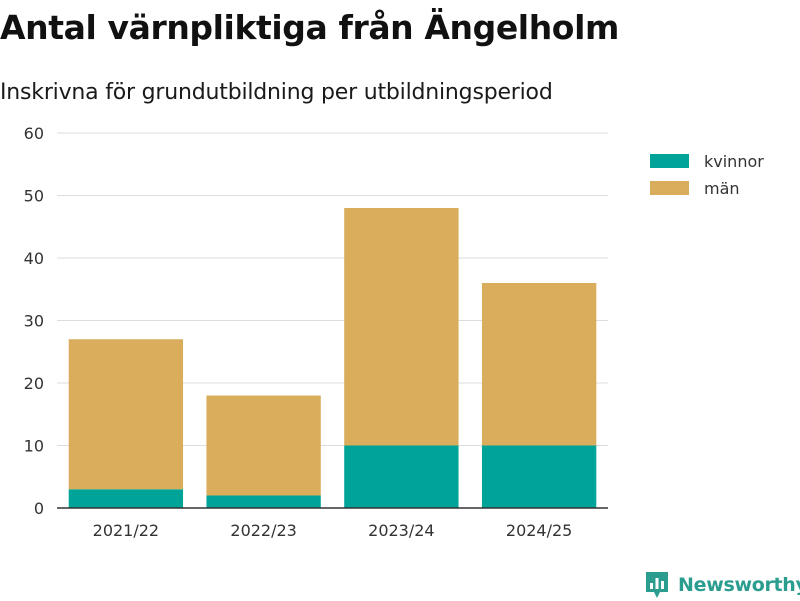 Image resolution: width=800 pixels, height=601 pixels. What do you see at coordinates (739, 585) in the screenshot?
I see `newsworthy-logo-text: Newsworthy` at bounding box center [739, 585].